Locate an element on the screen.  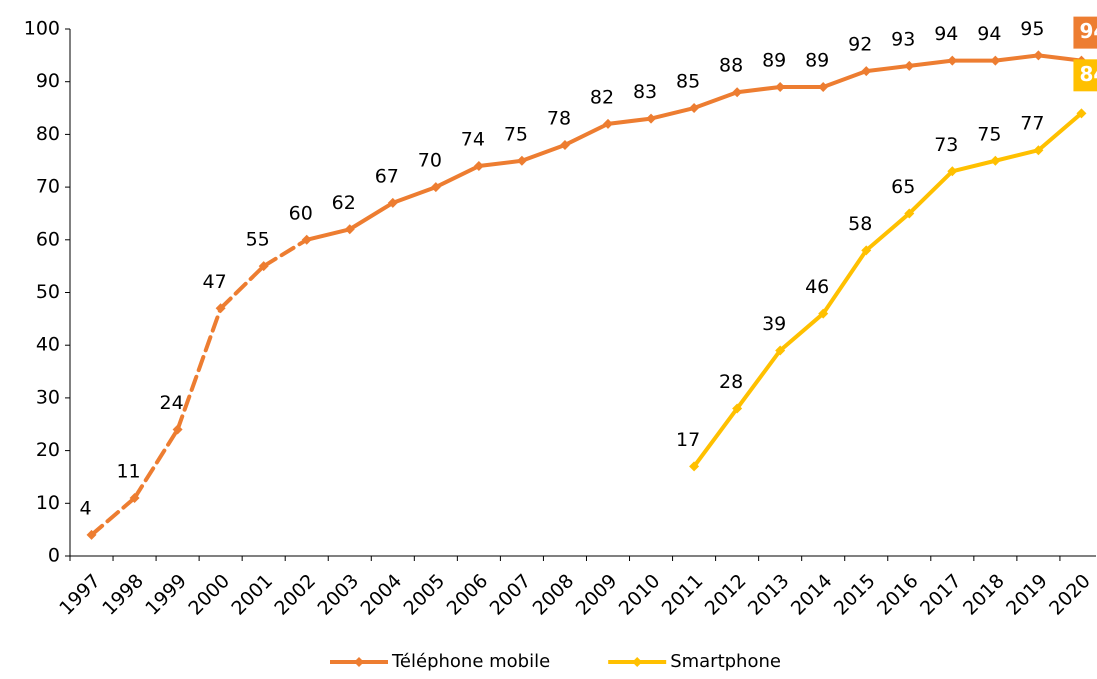
data-label: 11 is located at coordinates (128, 472).